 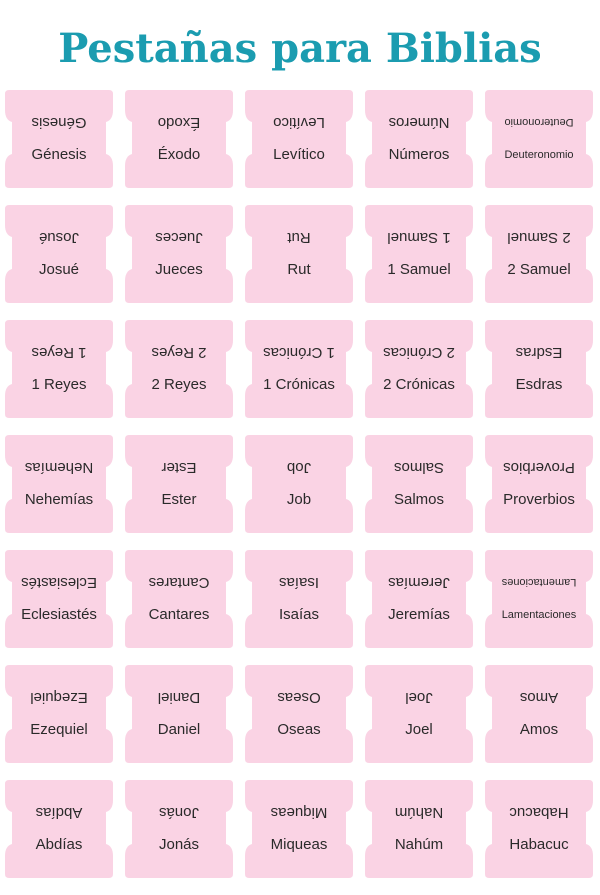 I want to click on tab-label-flipped: 2 Reyes, so click(x=178, y=352).